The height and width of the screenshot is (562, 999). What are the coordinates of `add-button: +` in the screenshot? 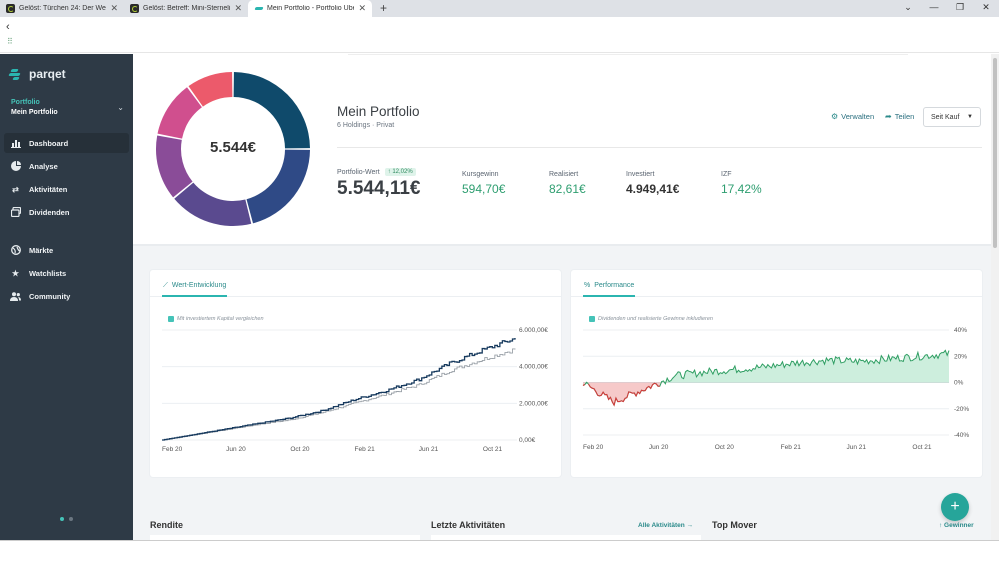 It's located at (955, 507).